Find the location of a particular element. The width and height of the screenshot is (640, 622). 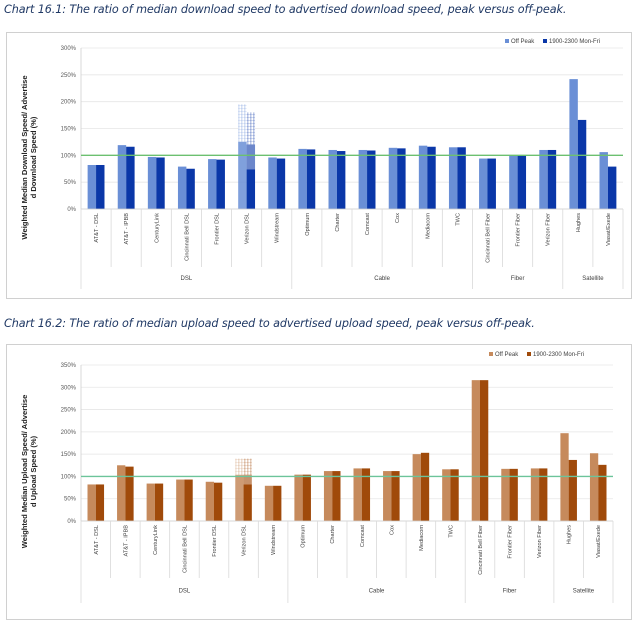

x-category-label: Cincinnati Bell DSL is located at coordinates (187, 237).